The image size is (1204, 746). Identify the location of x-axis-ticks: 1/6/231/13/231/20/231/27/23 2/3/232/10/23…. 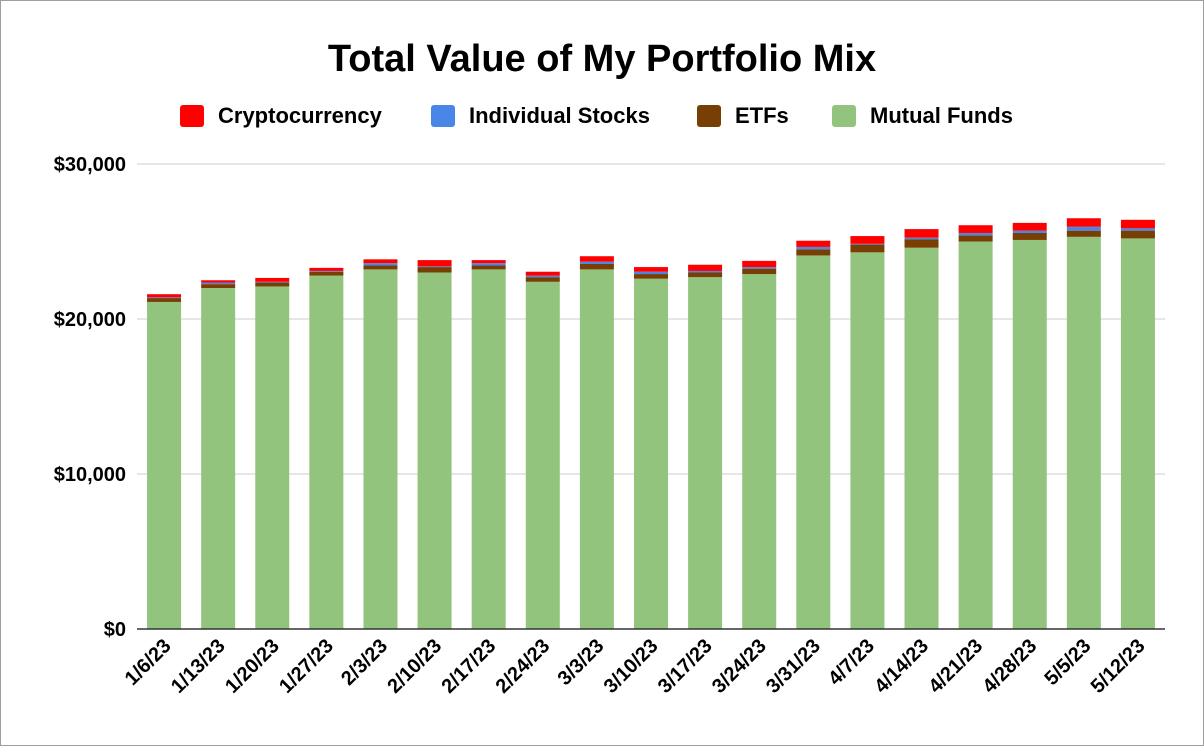
(635, 666).